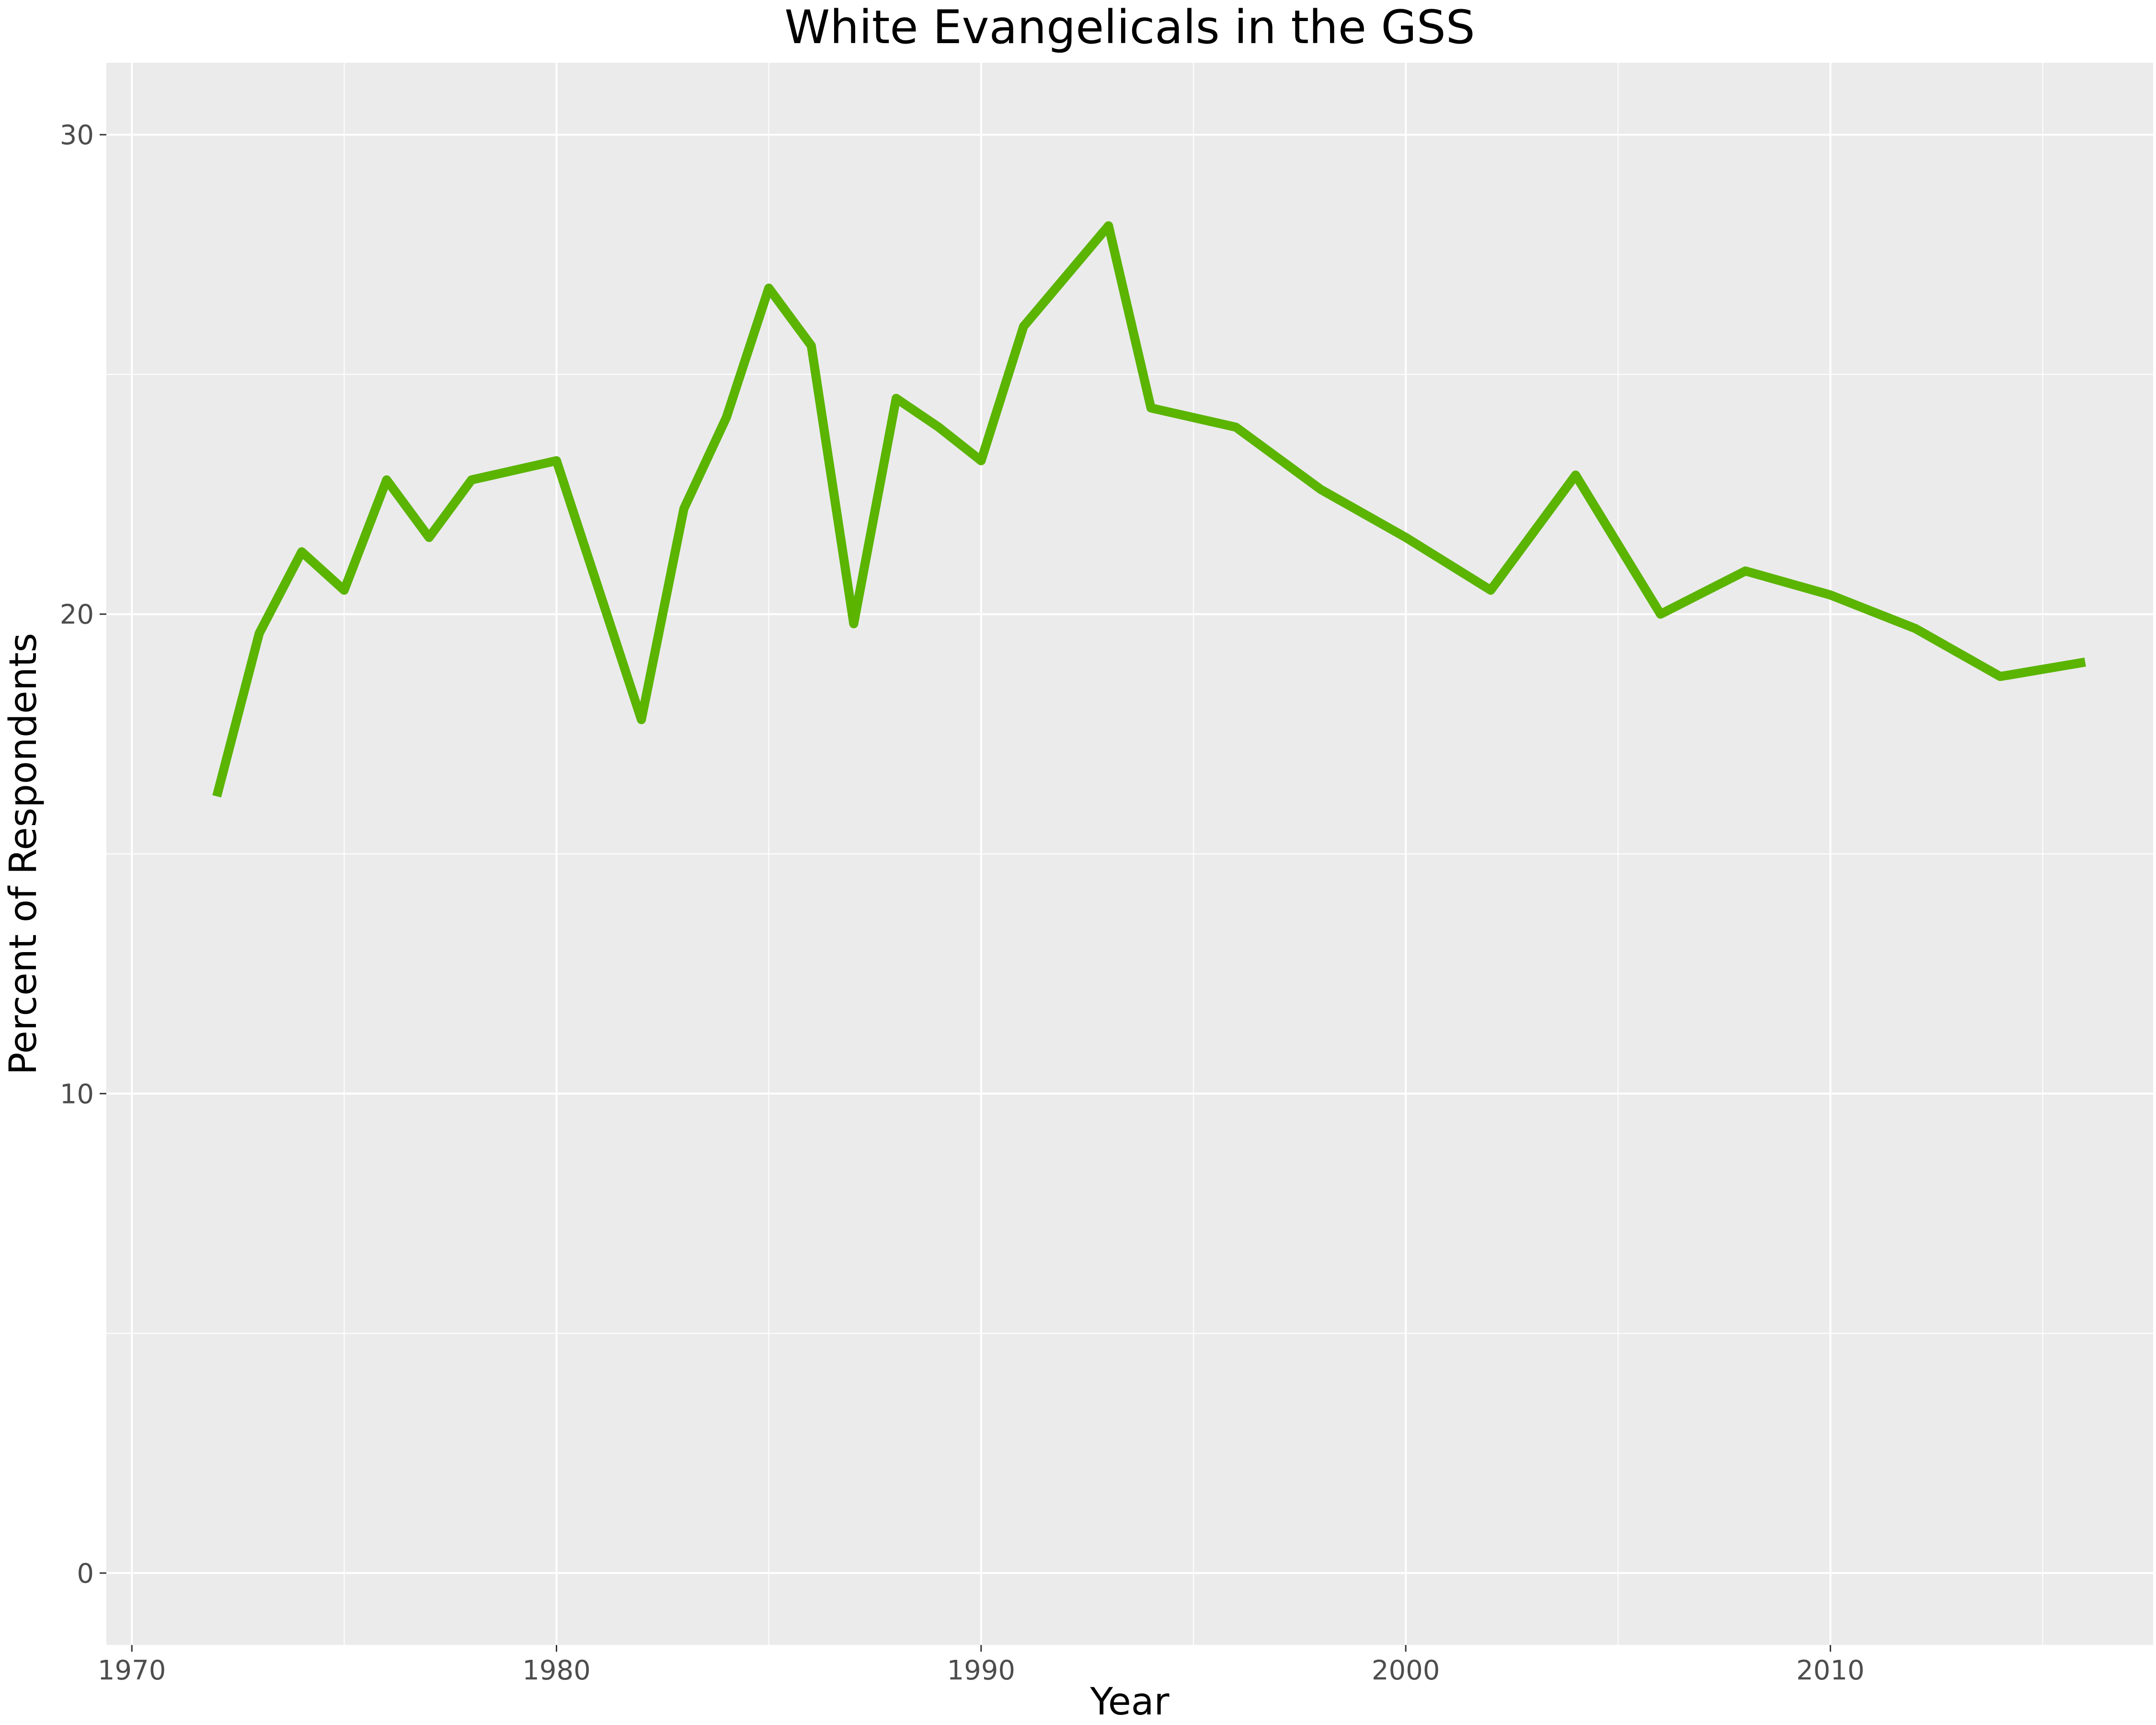 This screenshot has height=1725, width=2156. What do you see at coordinates (77, 1094) in the screenshot?
I see `y-tick-label-10: 10` at bounding box center [77, 1094].